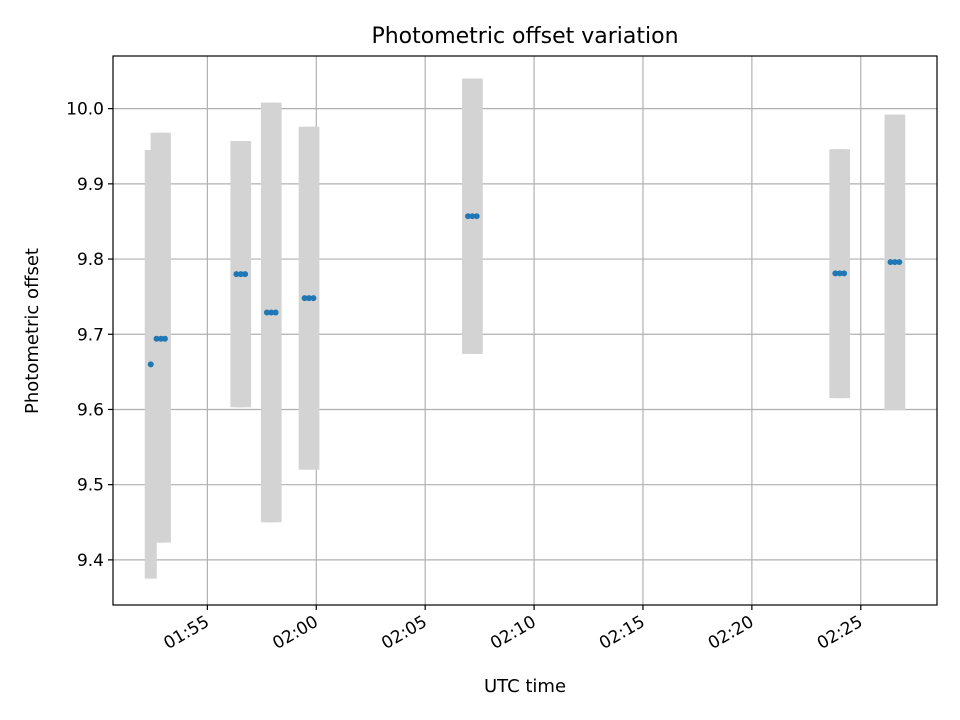  What do you see at coordinates (90, 260) in the screenshot?
I see `y-tick-label: 9.8` at bounding box center [90, 260].